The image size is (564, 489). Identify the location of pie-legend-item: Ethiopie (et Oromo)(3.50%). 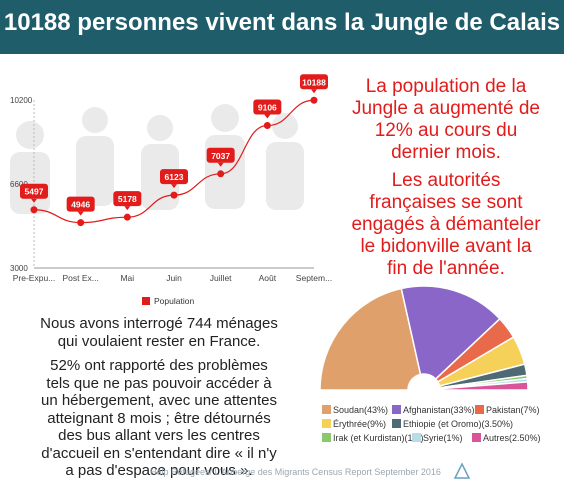
(452, 424).